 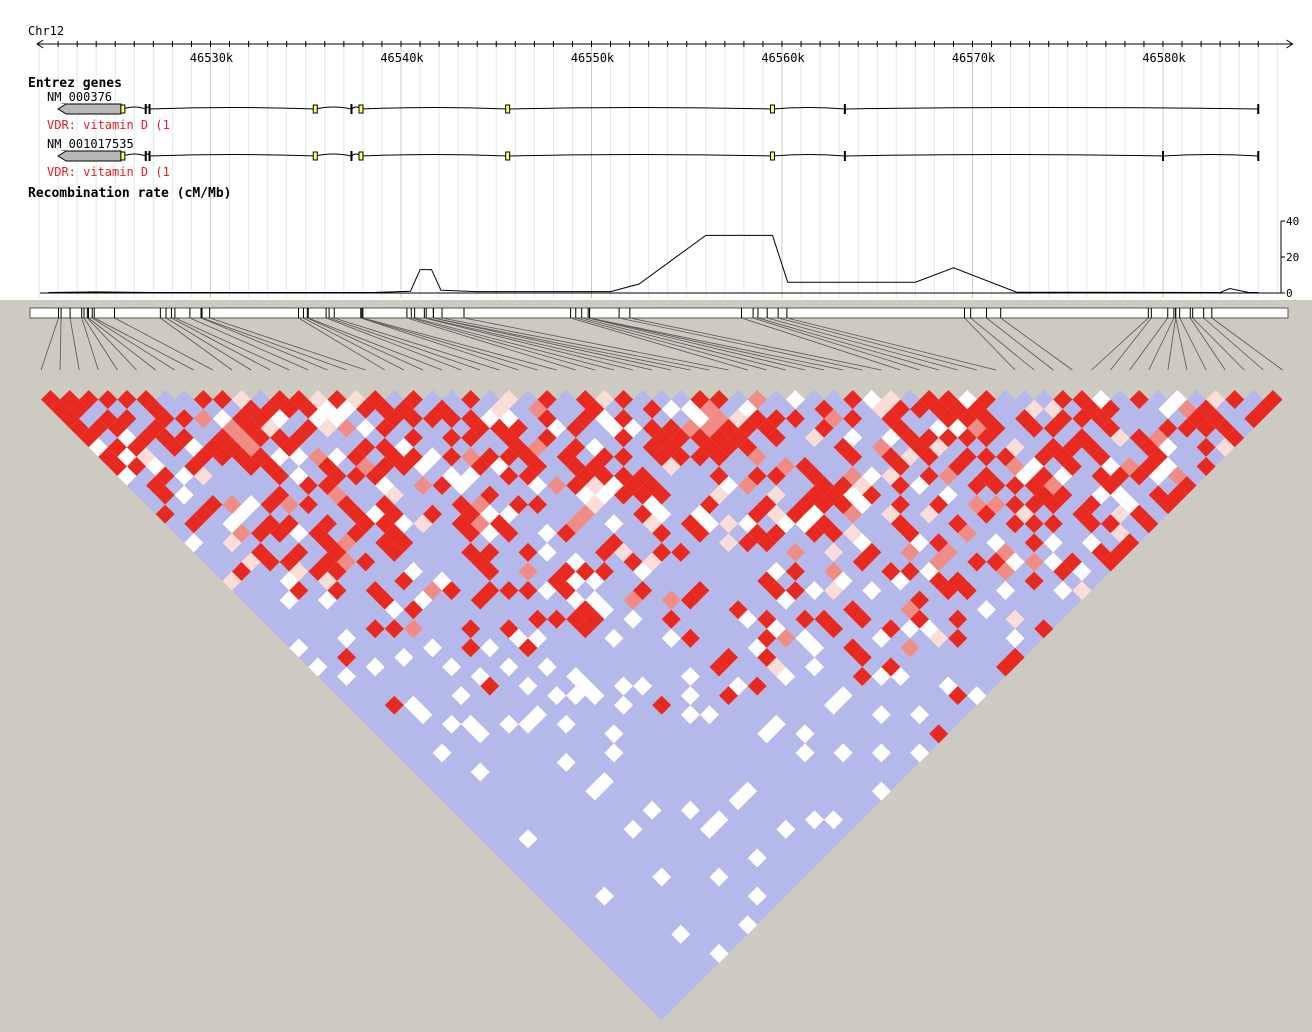 What do you see at coordinates (90, 144) in the screenshot?
I see `transcript-accession: NM_001017535` at bounding box center [90, 144].